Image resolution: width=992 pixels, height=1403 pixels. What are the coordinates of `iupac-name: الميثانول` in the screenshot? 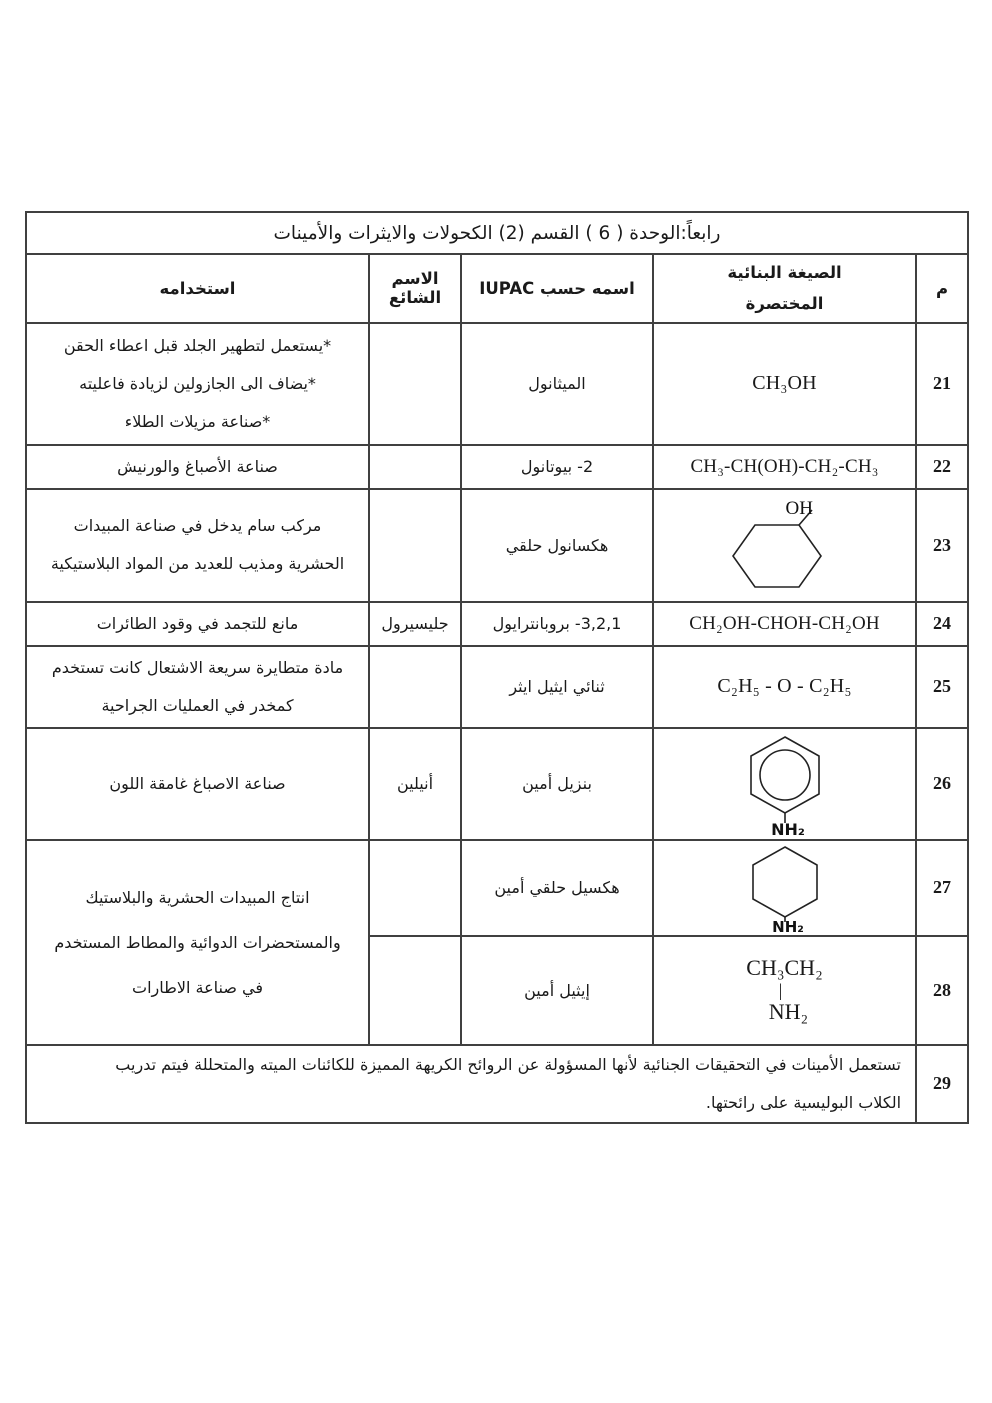 It's located at (557, 383).